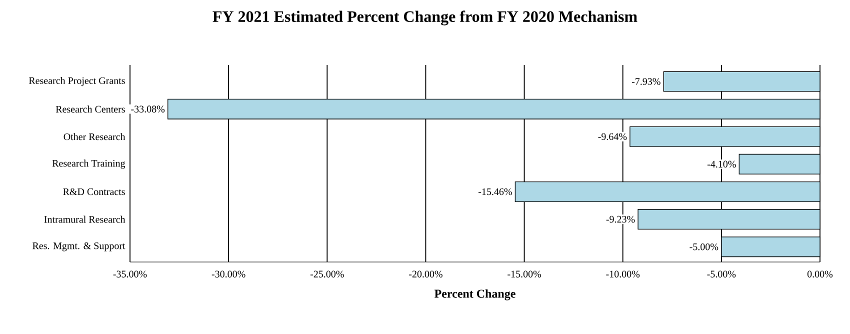  I want to click on data-label: -33.08%, so click(148, 109).